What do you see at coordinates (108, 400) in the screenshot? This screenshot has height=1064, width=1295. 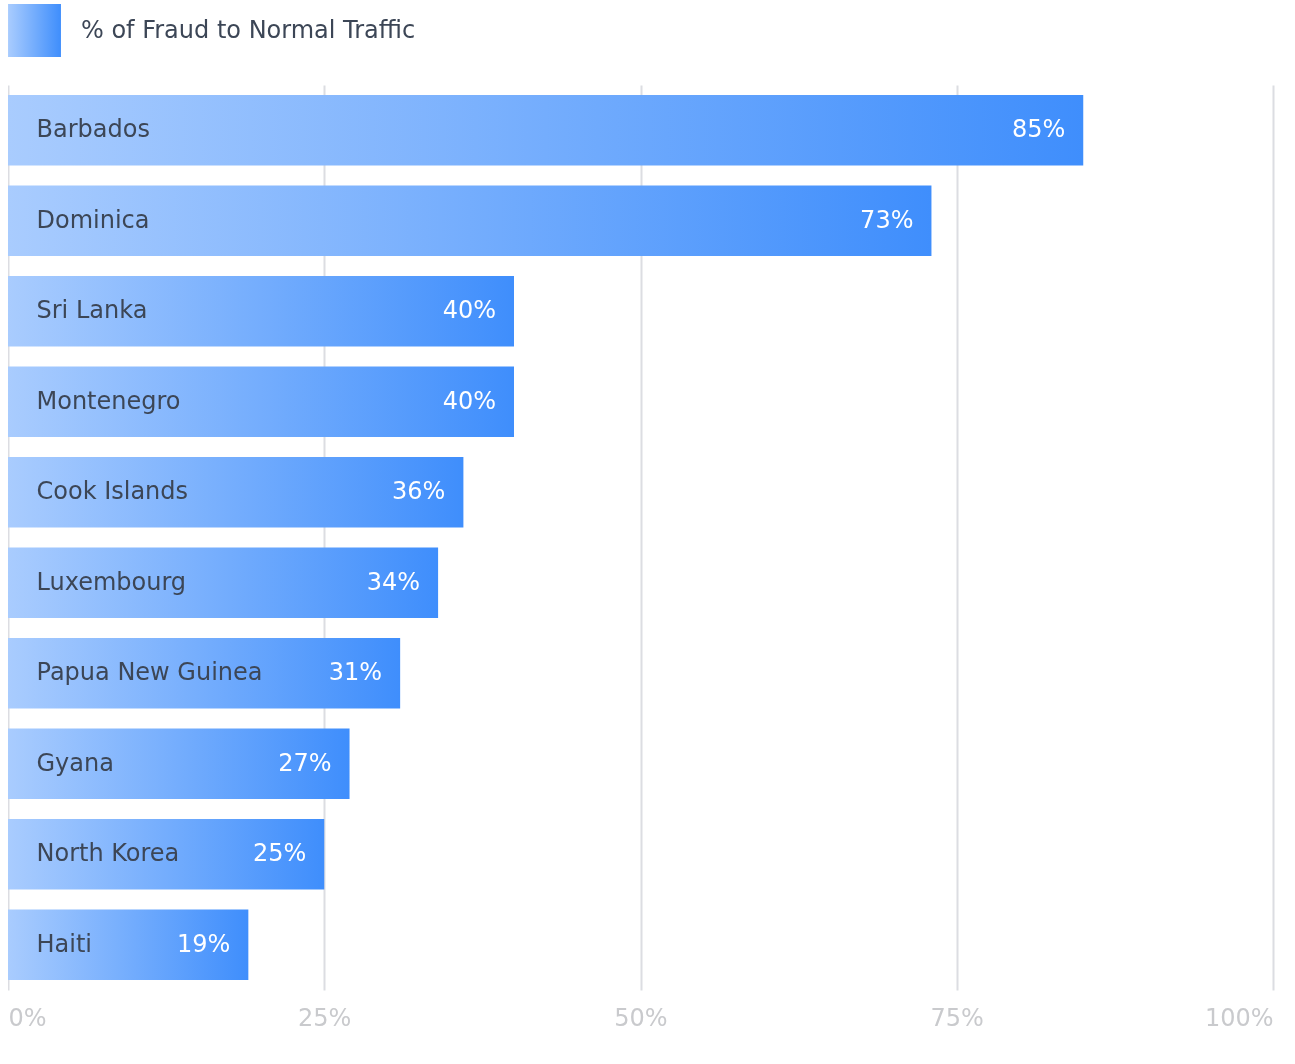 I see `y-tick-label: Montenegro` at bounding box center [108, 400].